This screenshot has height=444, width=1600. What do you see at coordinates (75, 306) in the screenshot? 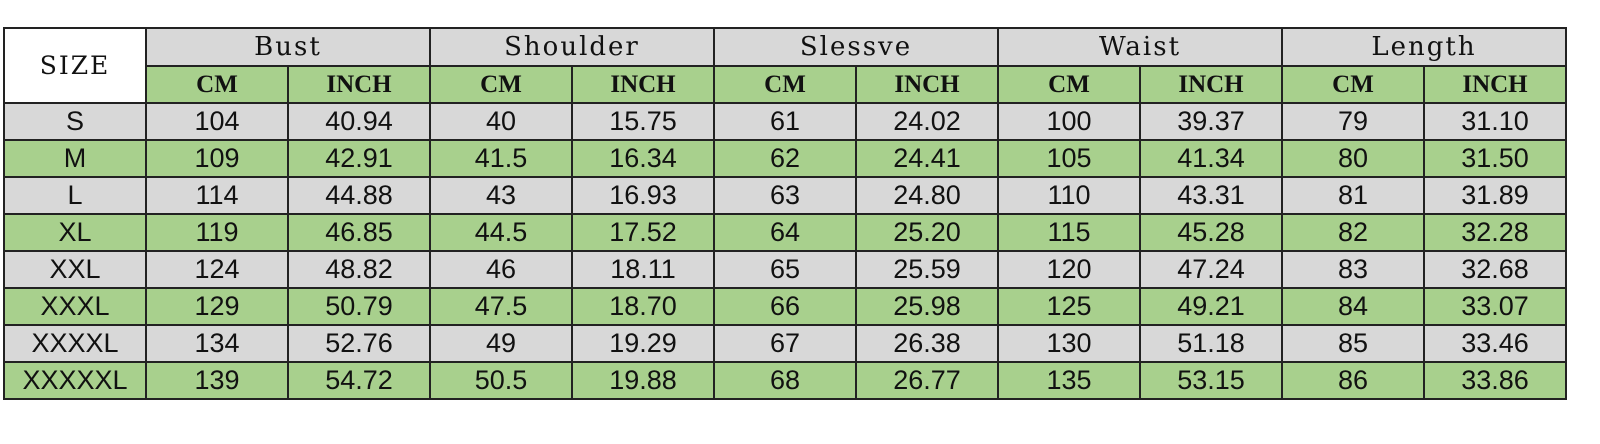
I see `size-label: XXXL` at bounding box center [75, 306].